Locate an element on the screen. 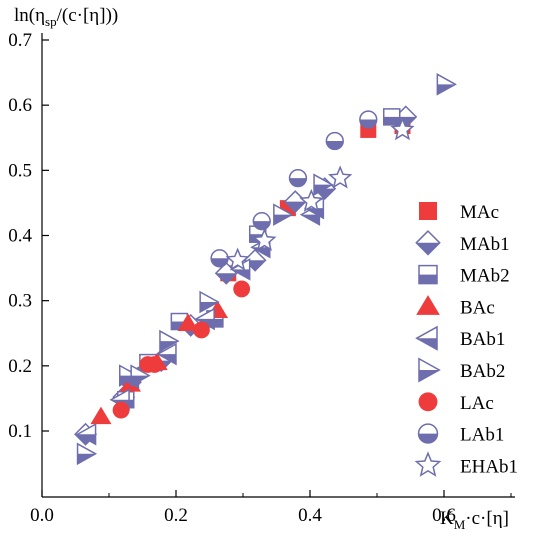 The image size is (550, 539). legend-item-bab1: BAb1 is located at coordinates (460, 338).